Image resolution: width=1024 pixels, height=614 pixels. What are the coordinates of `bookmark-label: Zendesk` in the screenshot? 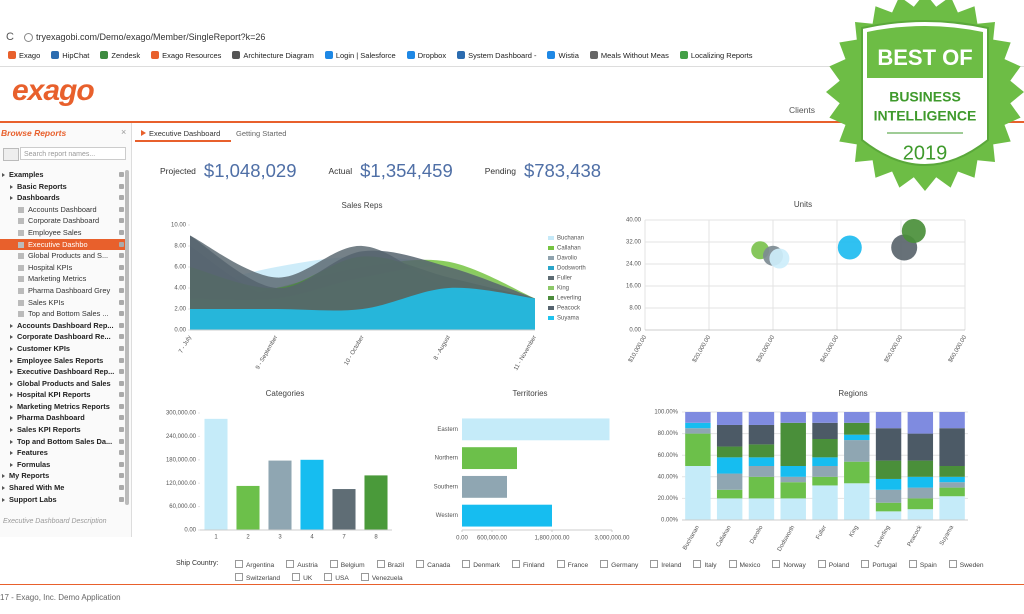 It's located at (126, 55).